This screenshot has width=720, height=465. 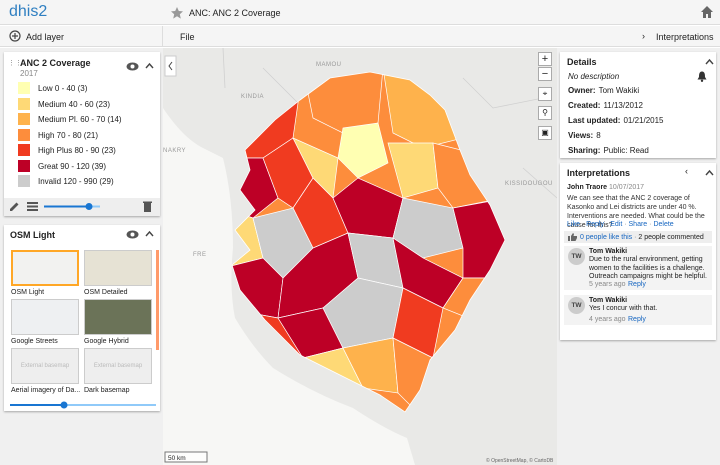 I want to click on comment-count: 2 people commented, so click(x=671, y=237).